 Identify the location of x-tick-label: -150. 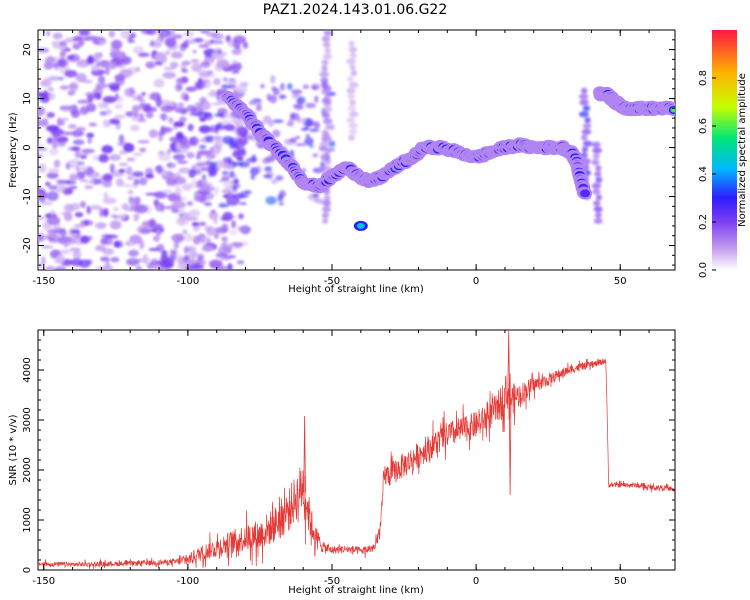
(43, 581).